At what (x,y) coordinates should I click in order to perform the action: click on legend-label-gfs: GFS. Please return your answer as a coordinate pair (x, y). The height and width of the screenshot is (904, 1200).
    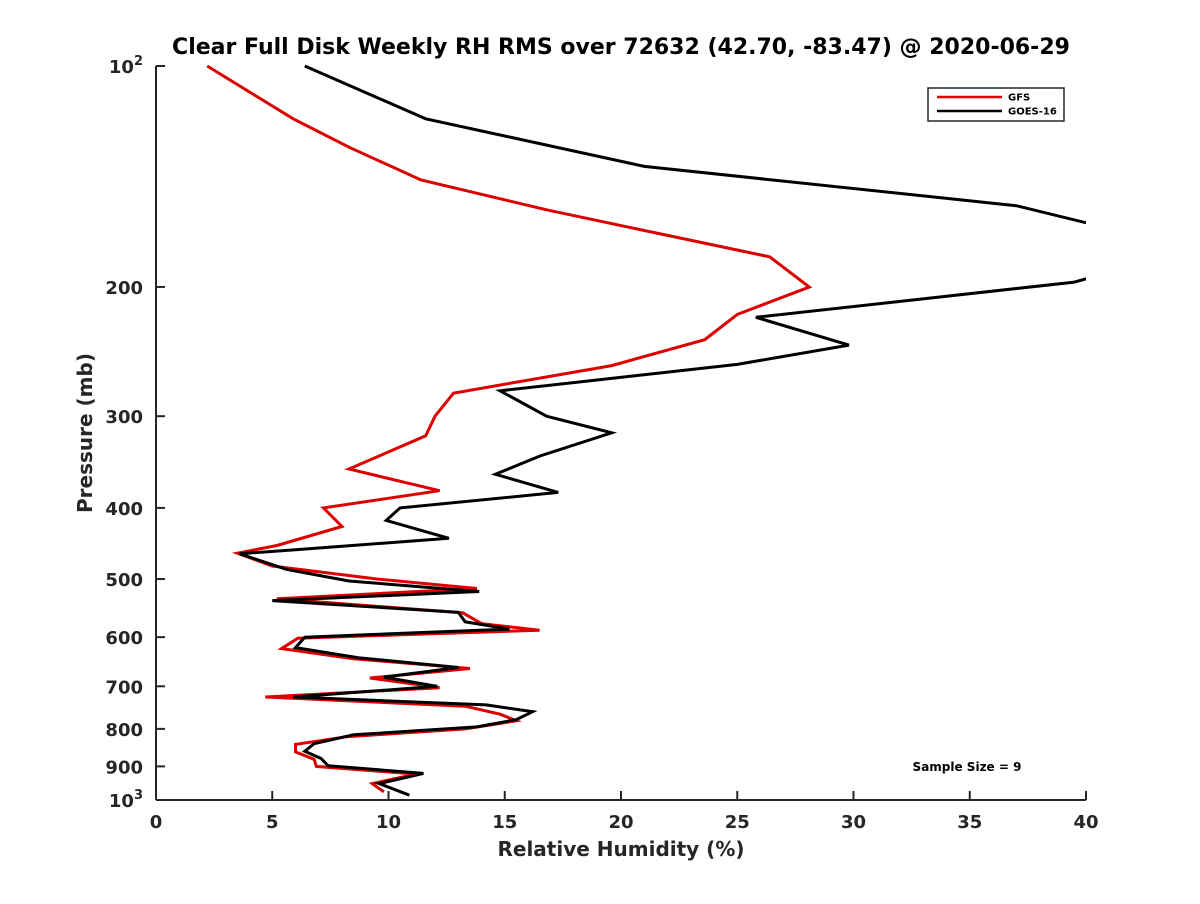
    Looking at the image, I should click on (1019, 98).